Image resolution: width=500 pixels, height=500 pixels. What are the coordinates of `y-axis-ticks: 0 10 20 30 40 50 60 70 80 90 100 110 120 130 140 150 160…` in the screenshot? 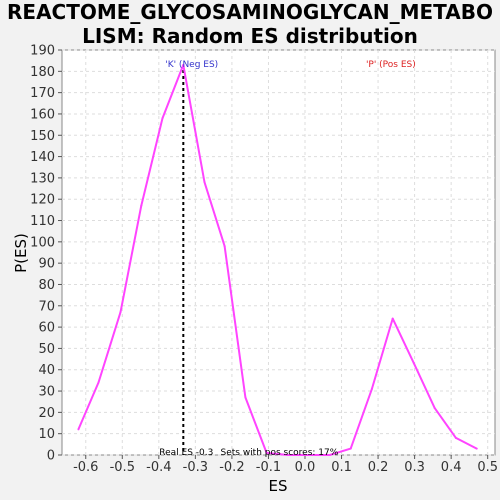 It's located at (46, 254).